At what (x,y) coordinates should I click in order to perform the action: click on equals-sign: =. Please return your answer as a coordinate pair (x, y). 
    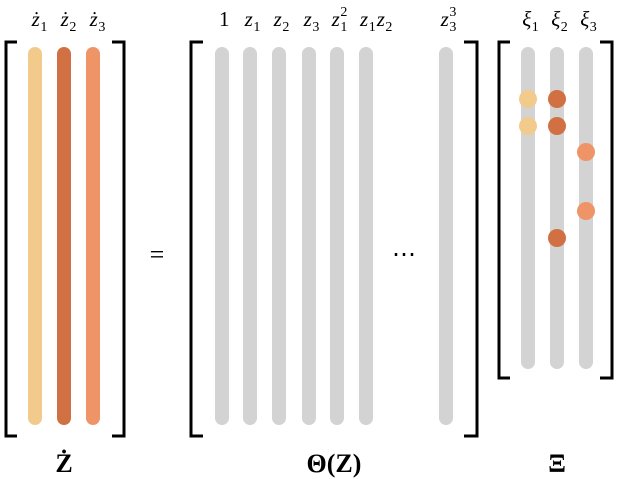
    Looking at the image, I should click on (157, 254).